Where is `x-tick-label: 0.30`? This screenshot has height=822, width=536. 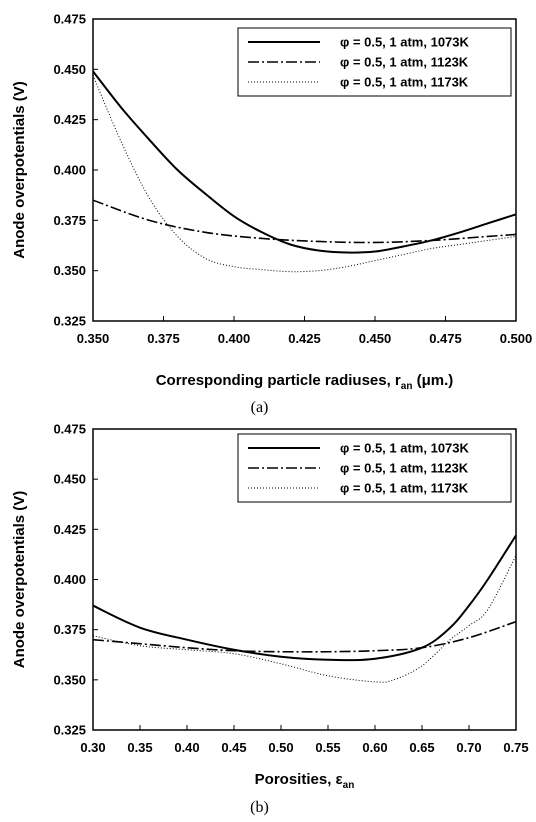
x-tick-label: 0.30 is located at coordinates (92, 747).